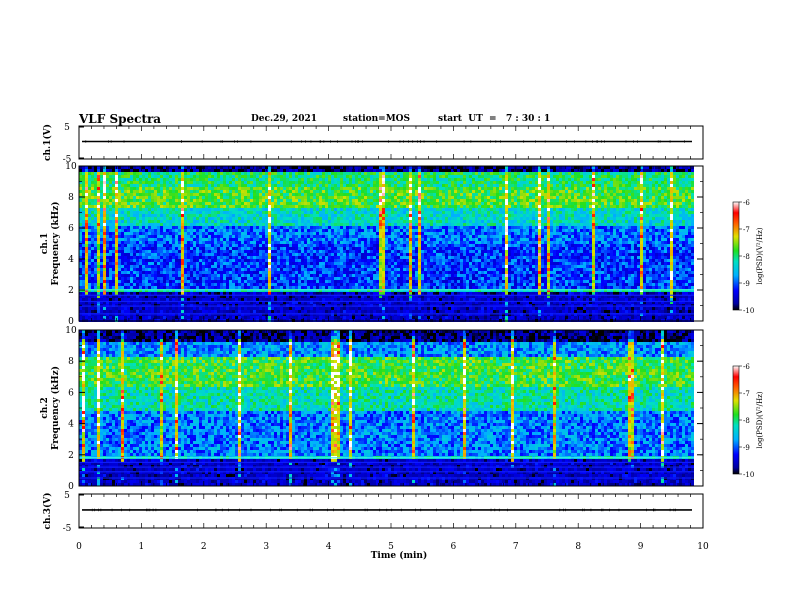 The height and width of the screenshot is (612, 792). I want to click on x-tick-label: 6, so click(454, 547).